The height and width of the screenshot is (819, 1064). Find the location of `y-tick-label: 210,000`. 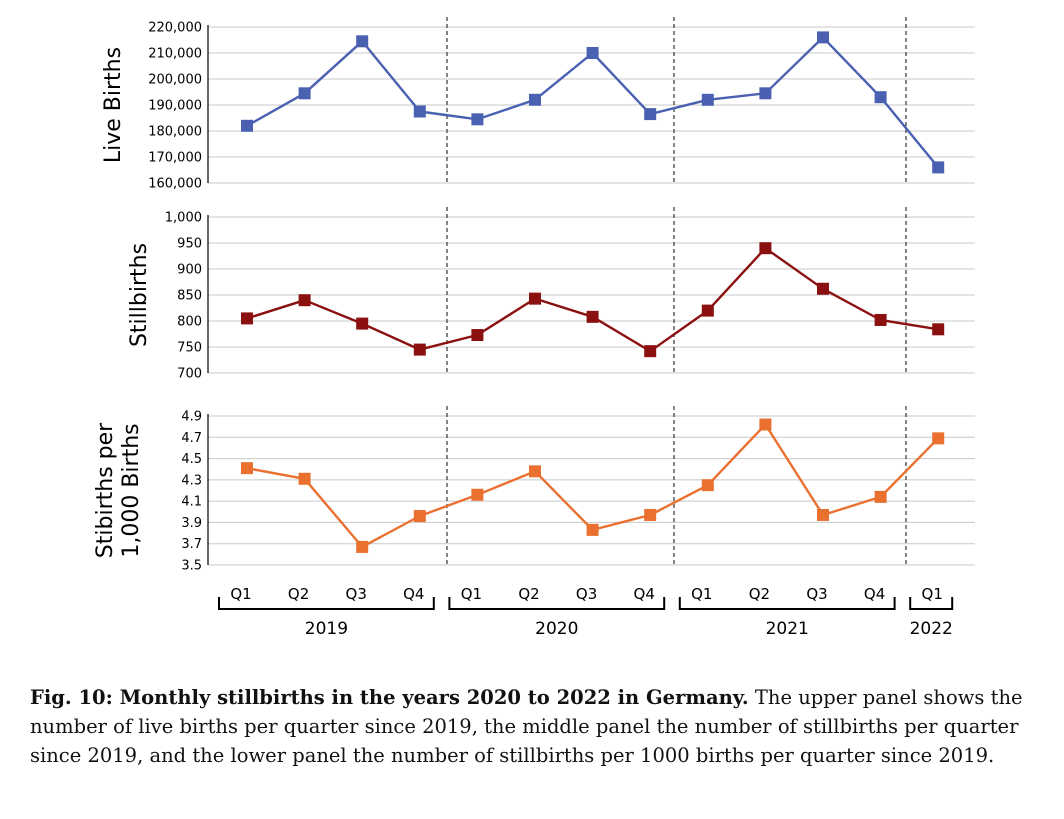

y-tick-label: 210,000 is located at coordinates (175, 54).